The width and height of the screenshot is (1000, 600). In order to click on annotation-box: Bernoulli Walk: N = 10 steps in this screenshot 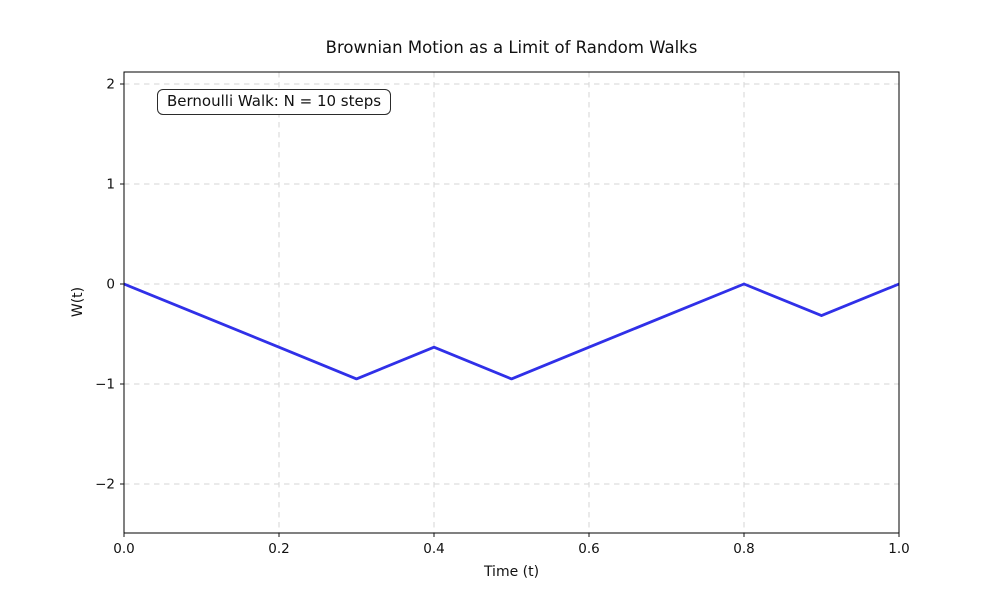, I will do `click(274, 102)`.